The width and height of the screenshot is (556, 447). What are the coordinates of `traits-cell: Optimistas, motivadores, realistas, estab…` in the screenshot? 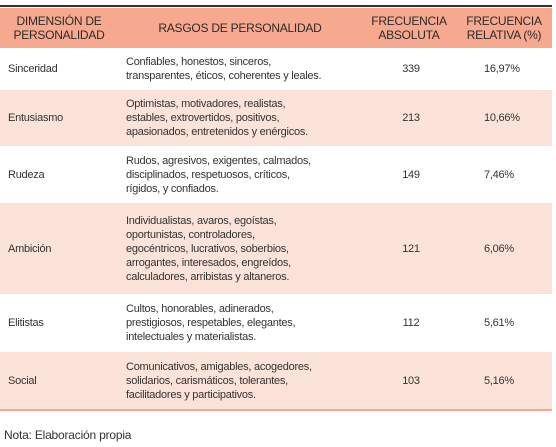 It's located at (240, 118).